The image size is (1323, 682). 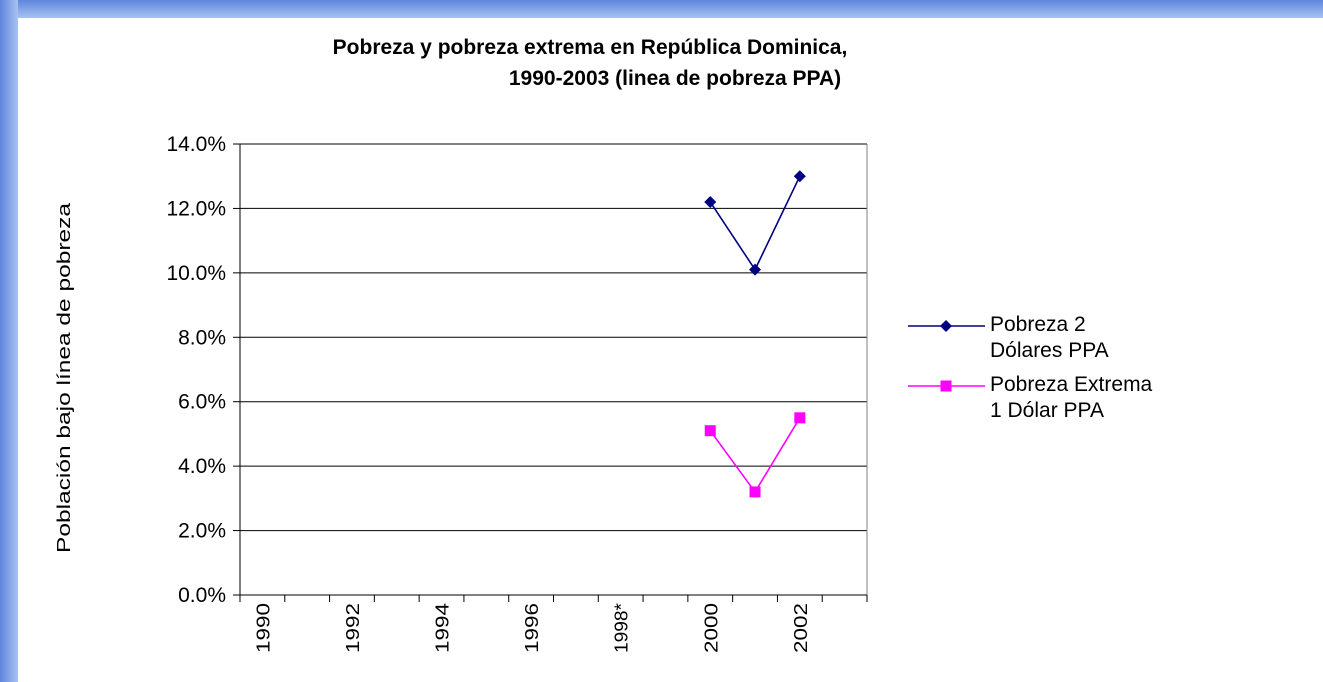 I want to click on y-tick-label: 12.0%, so click(x=196, y=208).